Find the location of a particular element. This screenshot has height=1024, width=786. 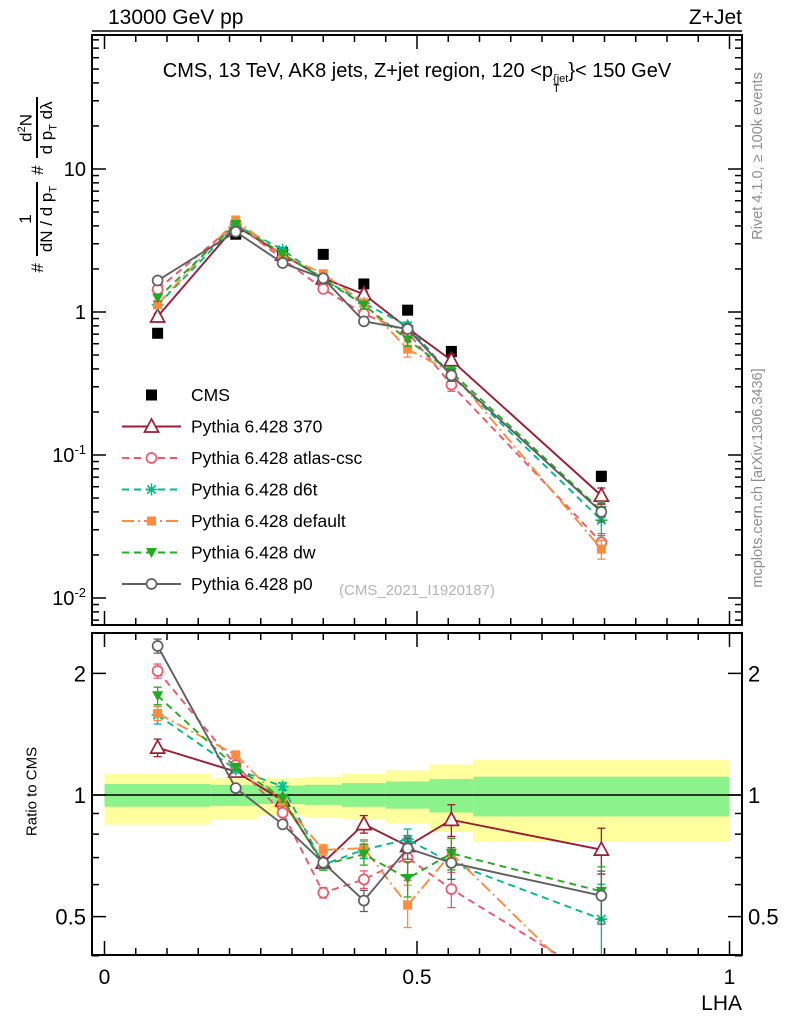

series-line-pythia-d6t is located at coordinates (379, 817).